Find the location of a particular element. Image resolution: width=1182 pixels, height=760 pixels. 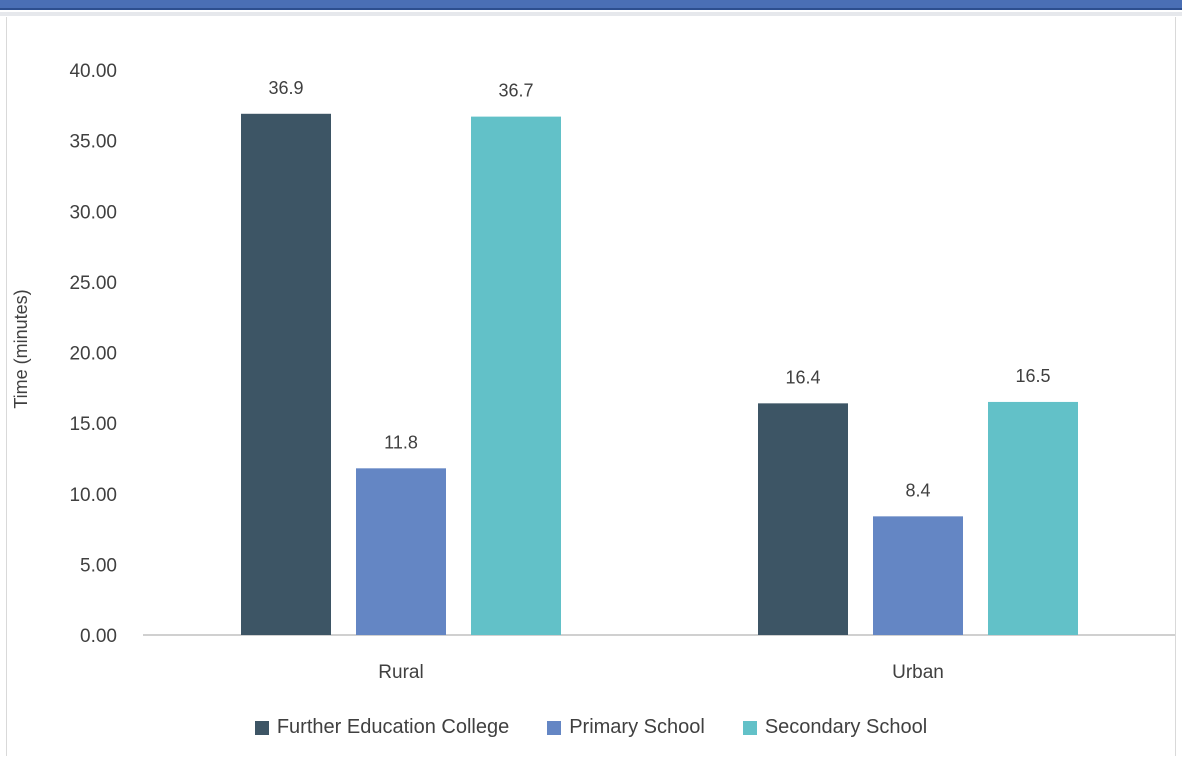

data-label: 8.4 is located at coordinates (917, 490).